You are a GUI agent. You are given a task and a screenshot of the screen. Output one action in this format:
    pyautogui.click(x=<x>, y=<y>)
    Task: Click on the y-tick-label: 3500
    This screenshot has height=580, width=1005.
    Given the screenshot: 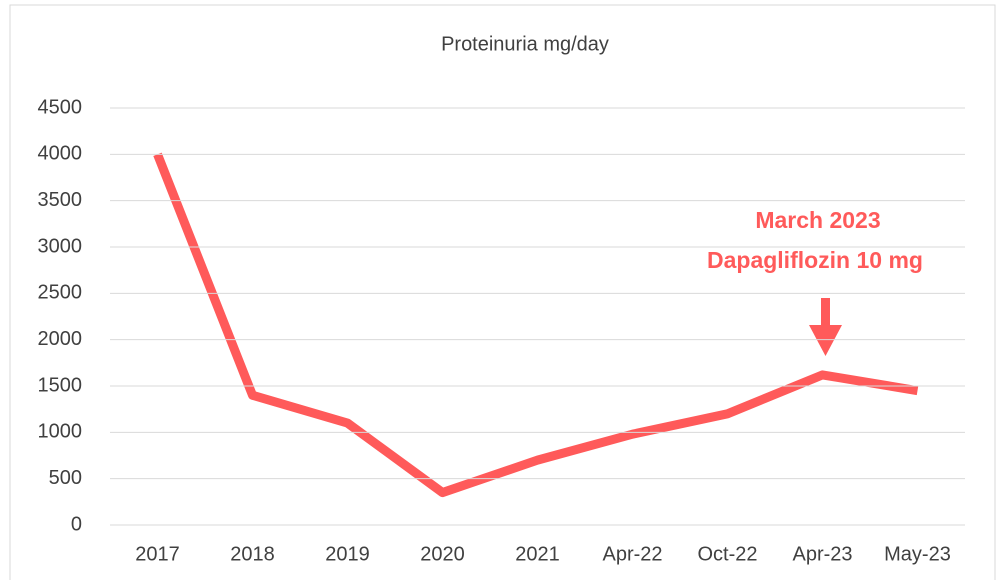 What is the action you would take?
    pyautogui.click(x=60, y=200)
    